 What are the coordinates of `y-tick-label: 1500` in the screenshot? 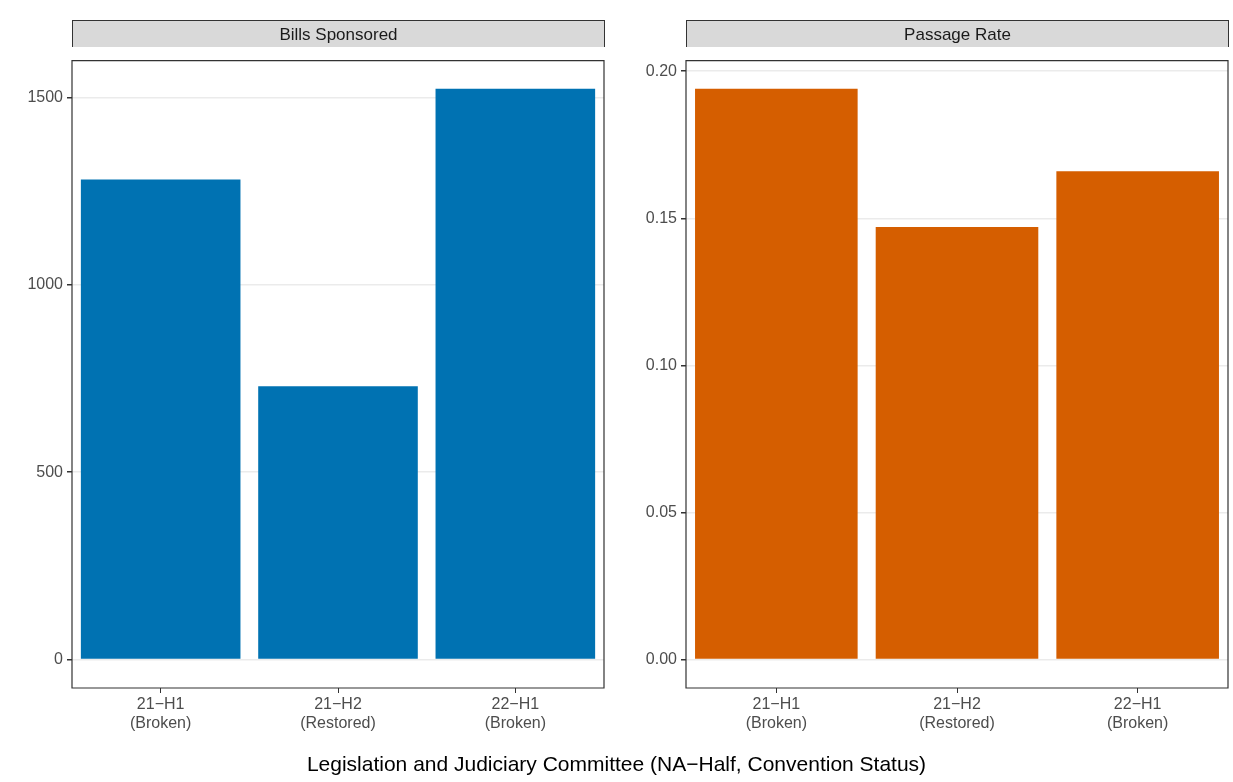 It's located at (45, 96).